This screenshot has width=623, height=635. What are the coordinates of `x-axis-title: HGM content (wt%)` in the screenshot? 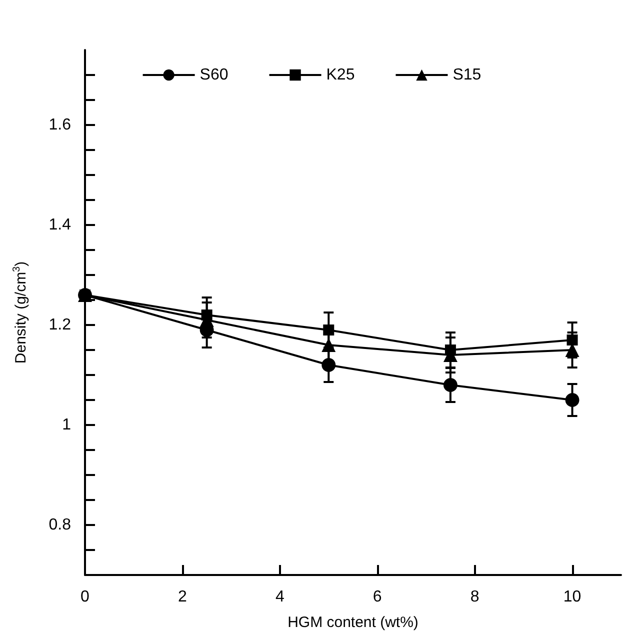 It's located at (353, 622).